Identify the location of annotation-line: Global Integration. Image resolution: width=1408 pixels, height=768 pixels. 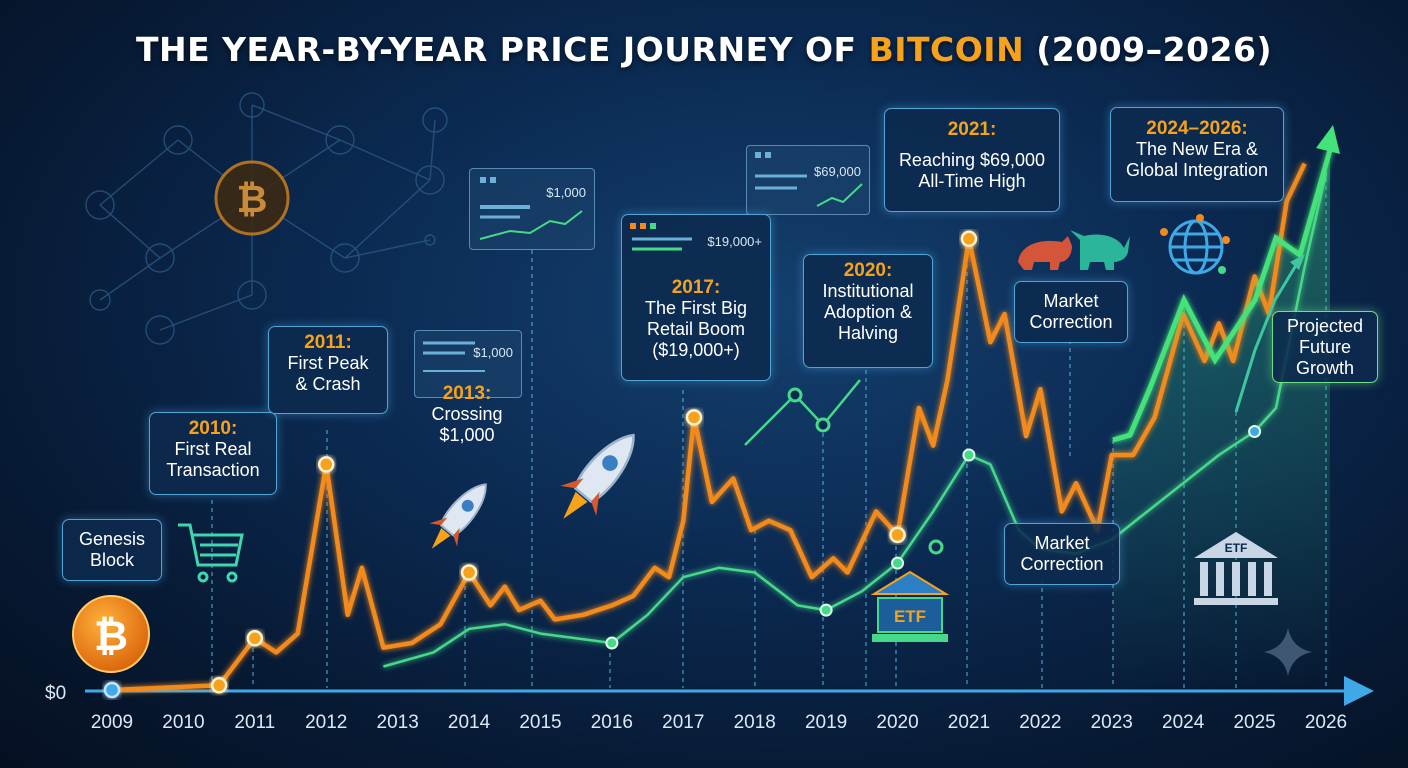
(1197, 170).